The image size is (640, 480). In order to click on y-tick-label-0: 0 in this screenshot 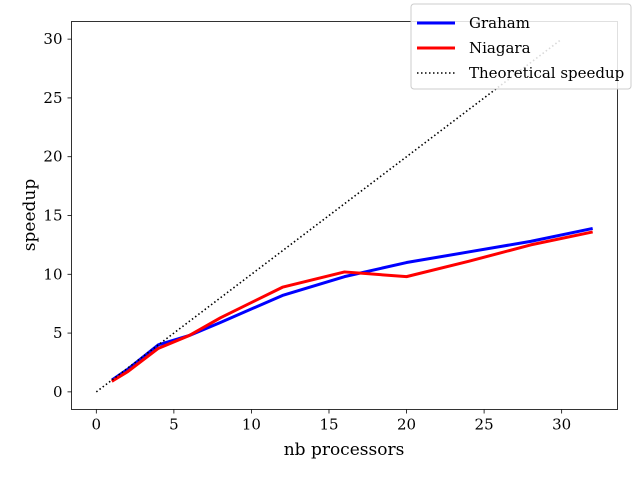, I will do `click(58, 392)`.